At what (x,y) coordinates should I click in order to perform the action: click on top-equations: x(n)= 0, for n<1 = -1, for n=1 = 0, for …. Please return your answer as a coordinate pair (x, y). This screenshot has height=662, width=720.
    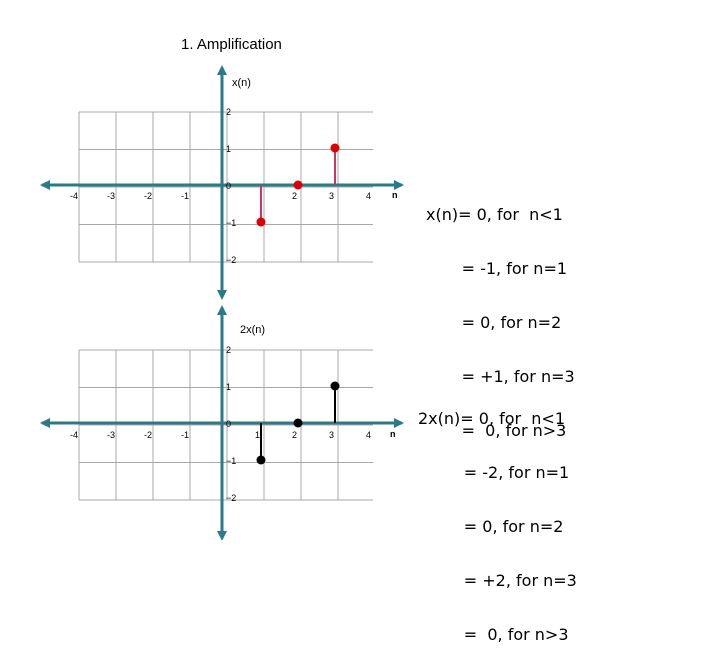
    Looking at the image, I should click on (500, 314).